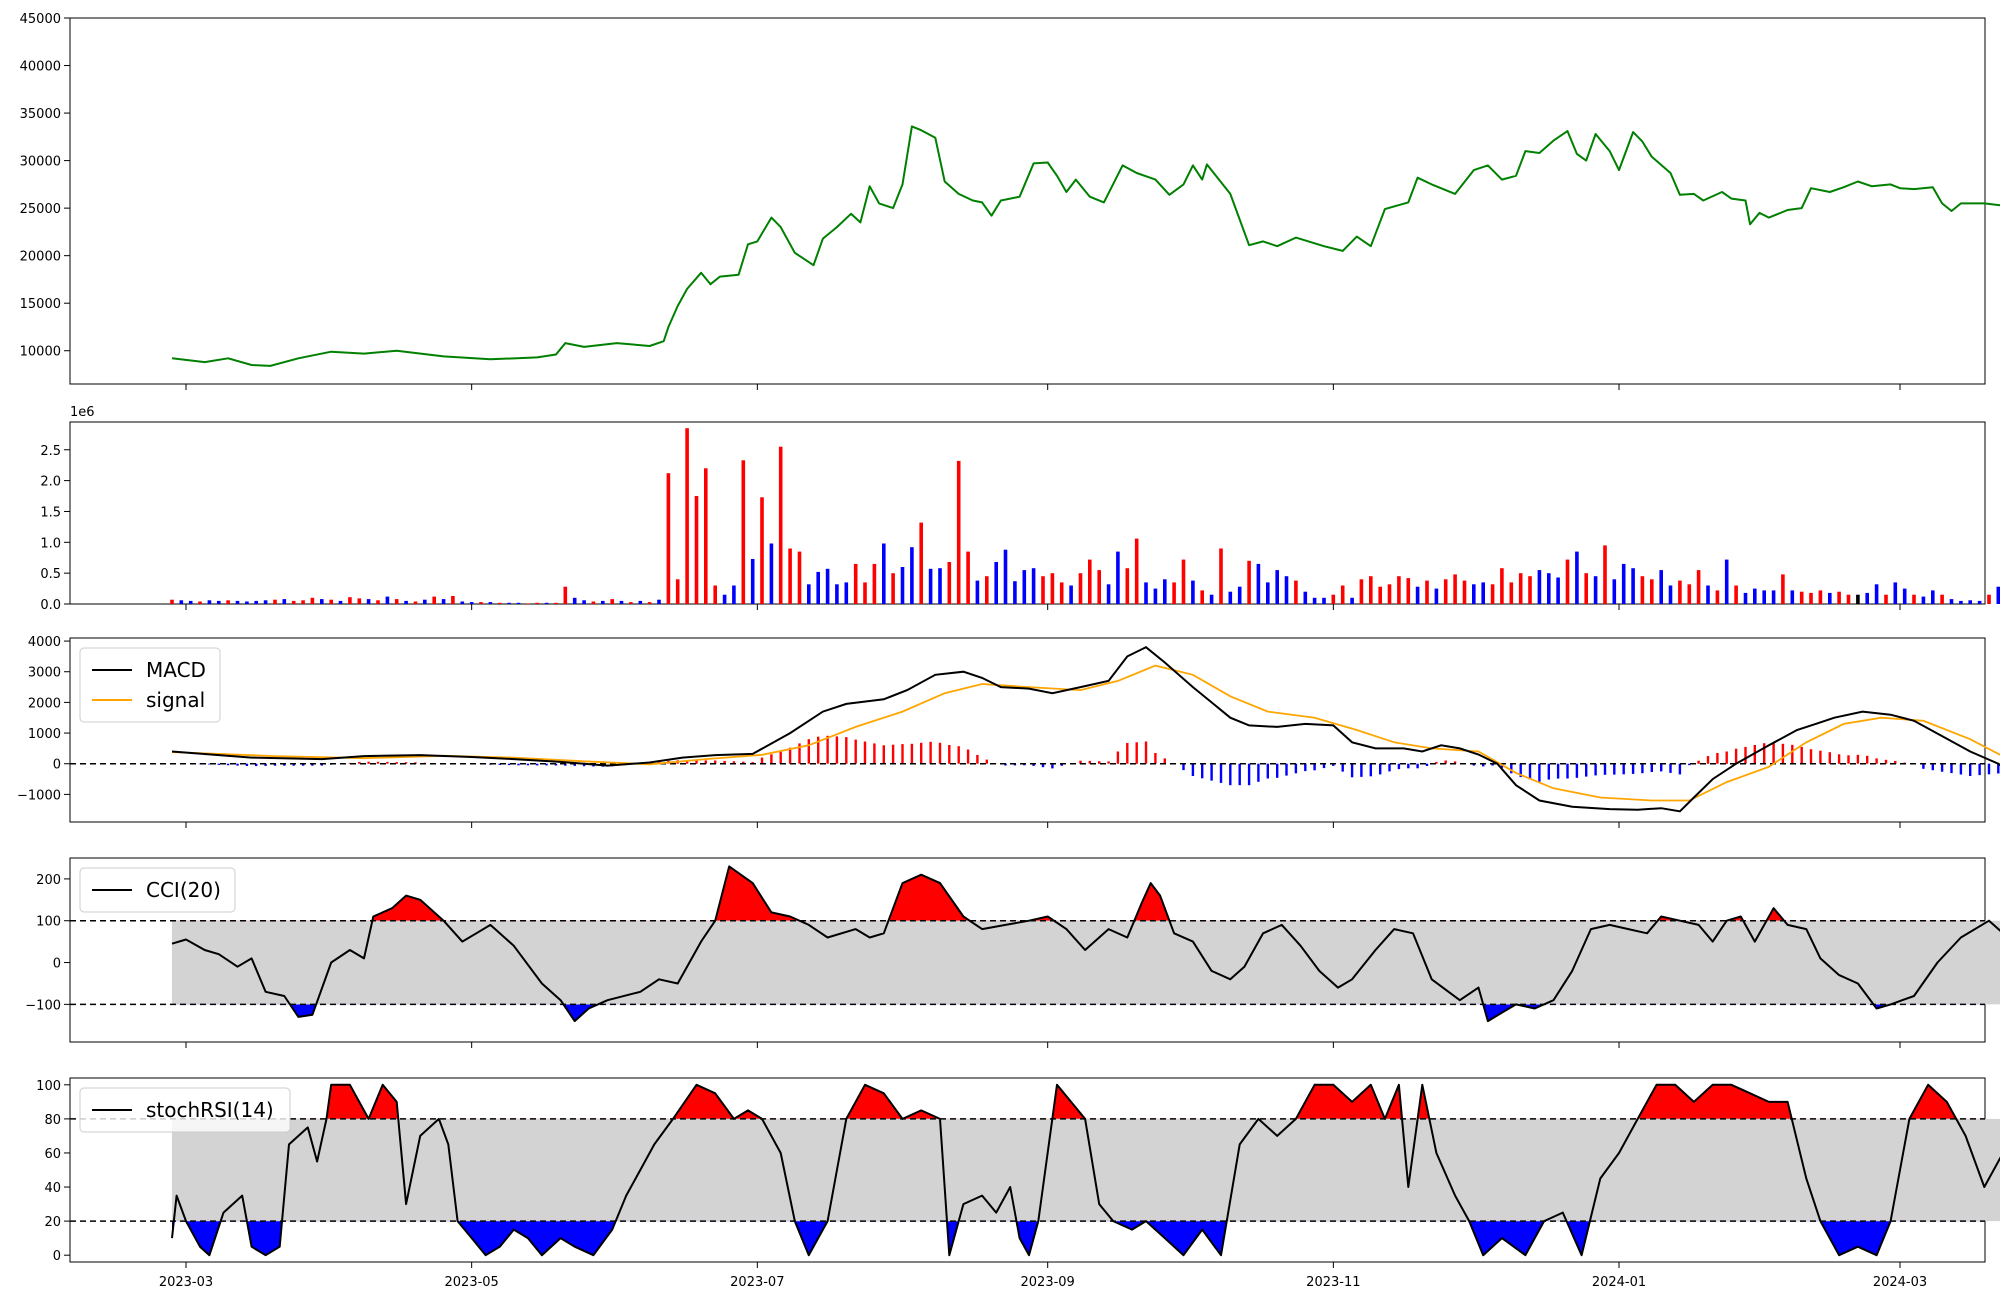 The height and width of the screenshot is (1300, 2000). Describe the element at coordinates (185, 1110) in the screenshot. I see `legend: stochRSI(14)` at that location.